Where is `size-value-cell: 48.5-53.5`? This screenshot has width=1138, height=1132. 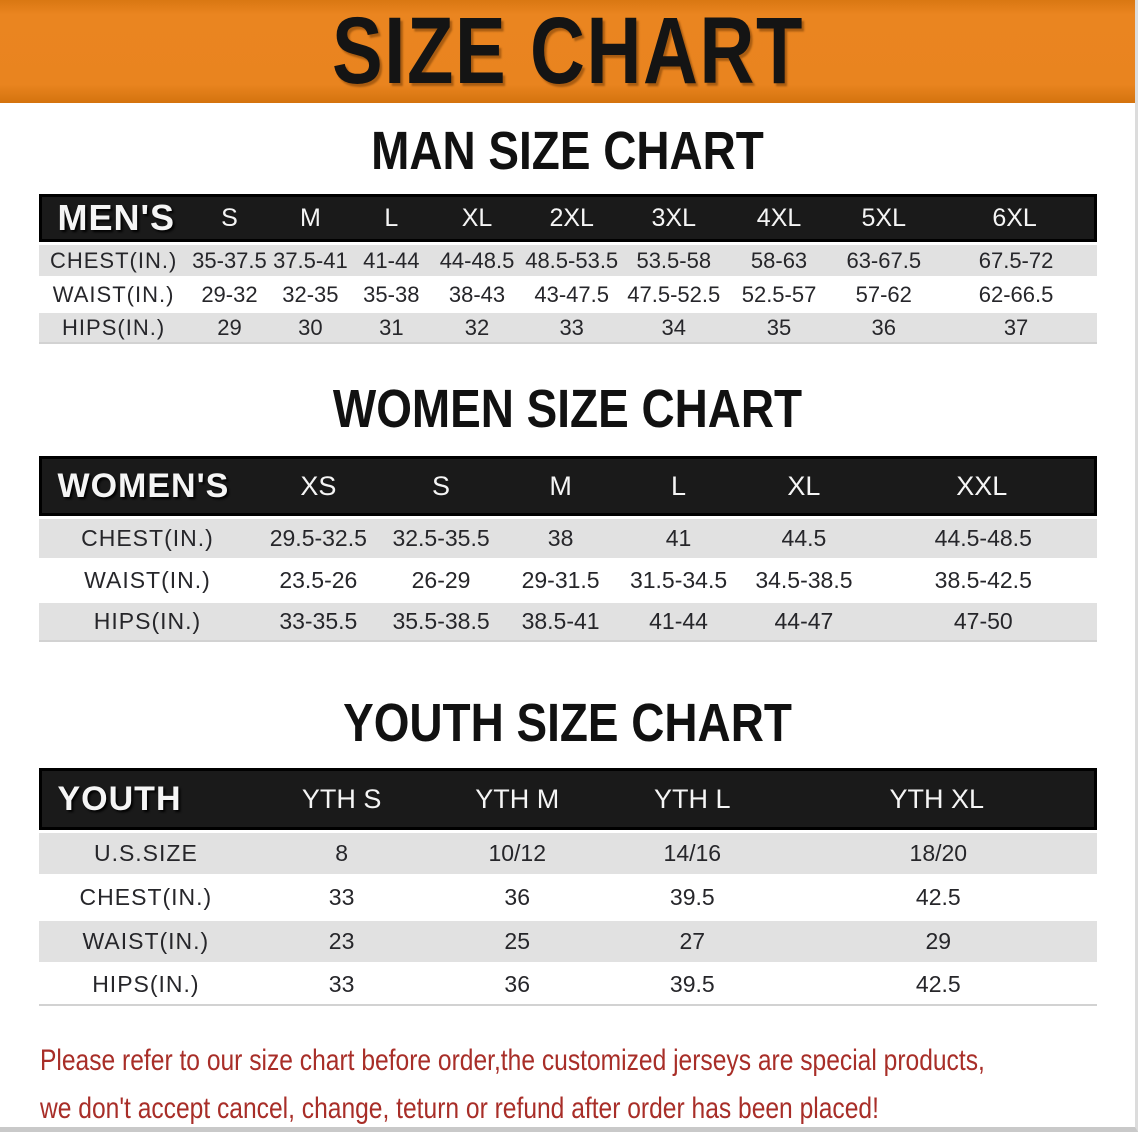 size-value-cell: 48.5-53.5 is located at coordinates (571, 260).